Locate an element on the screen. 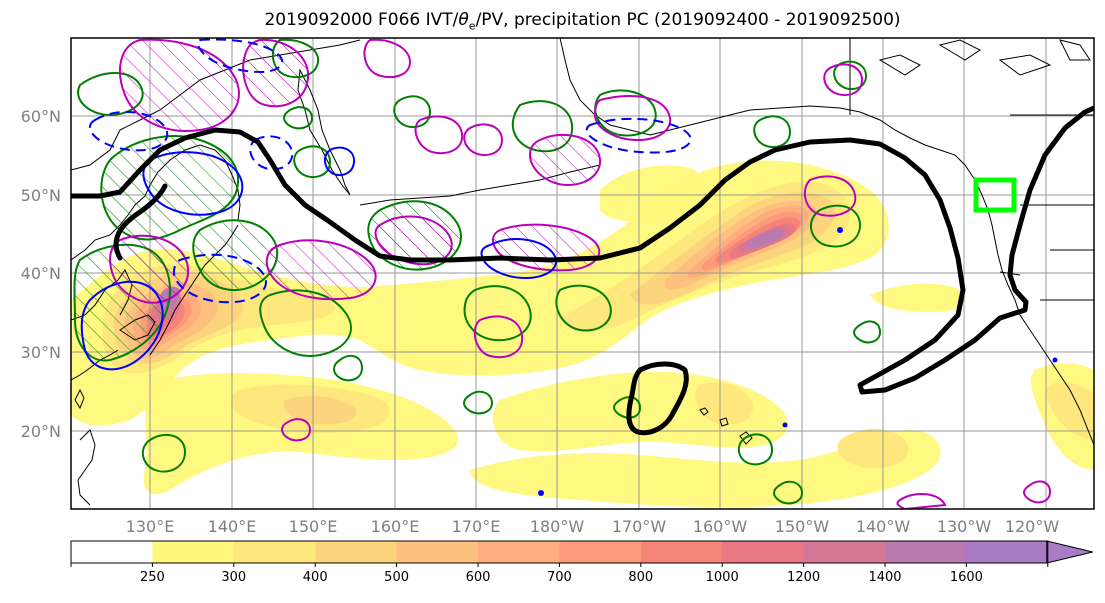  colorbar: 250 300 400 500 600 700 800 1000 1200 1400 1600 is located at coordinates (581, 562).